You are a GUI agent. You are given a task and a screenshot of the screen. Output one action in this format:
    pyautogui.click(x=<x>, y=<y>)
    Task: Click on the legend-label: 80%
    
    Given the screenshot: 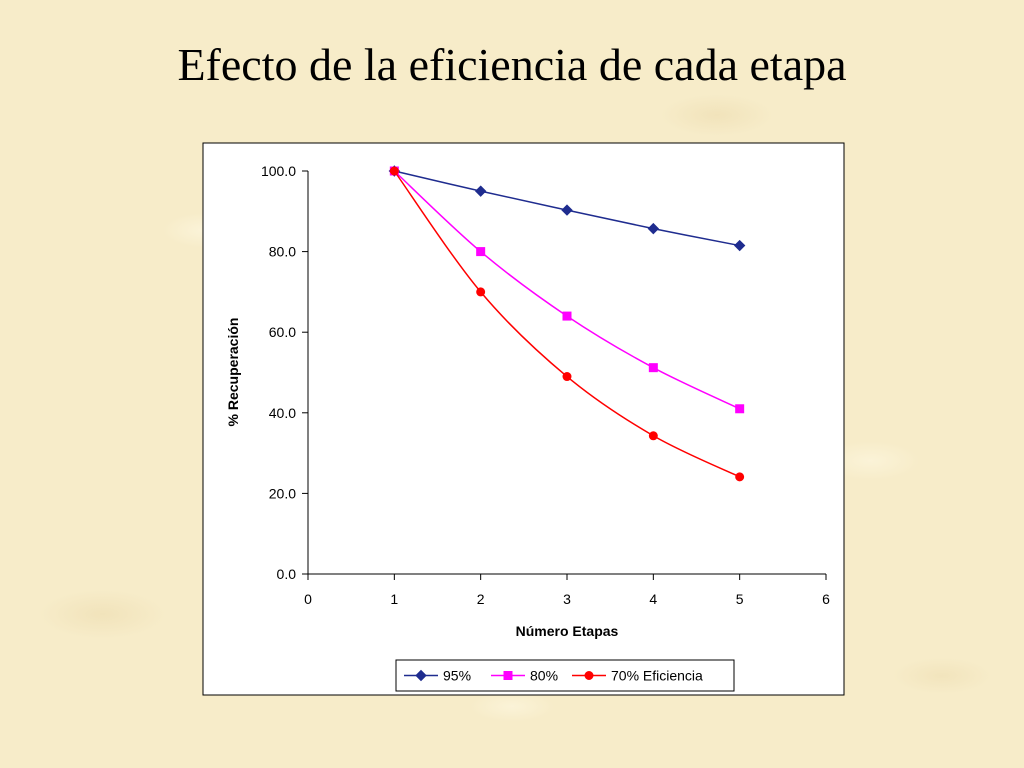 What is the action you would take?
    pyautogui.click(x=544, y=676)
    